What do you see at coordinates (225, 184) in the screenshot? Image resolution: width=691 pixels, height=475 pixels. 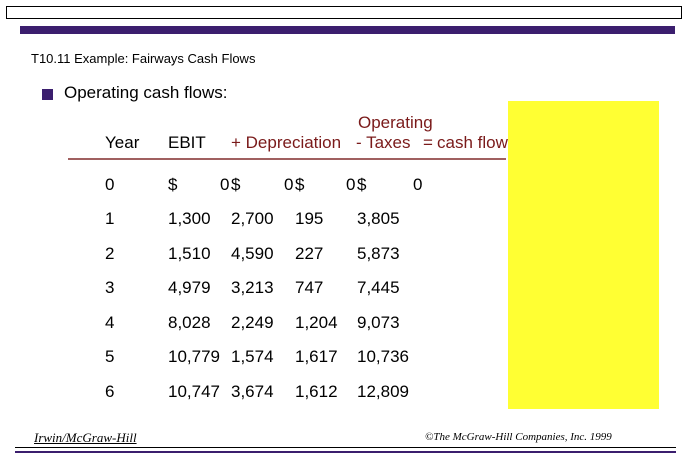 I see `row0-ebit-value: 0` at bounding box center [225, 184].